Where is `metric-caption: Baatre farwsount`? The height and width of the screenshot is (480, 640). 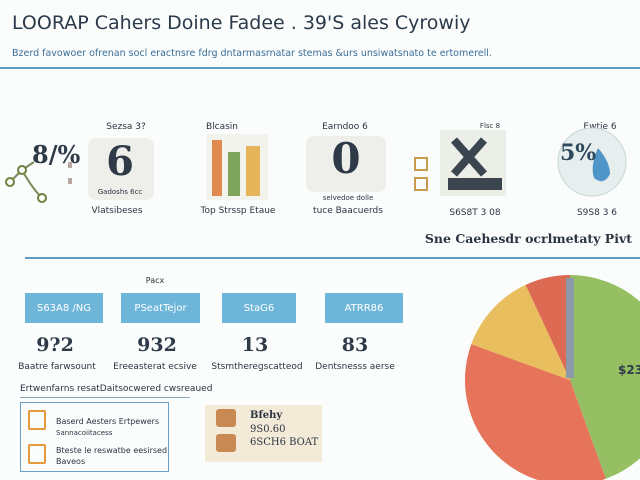 metric-caption: Baatre farwsount is located at coordinates (57, 367).